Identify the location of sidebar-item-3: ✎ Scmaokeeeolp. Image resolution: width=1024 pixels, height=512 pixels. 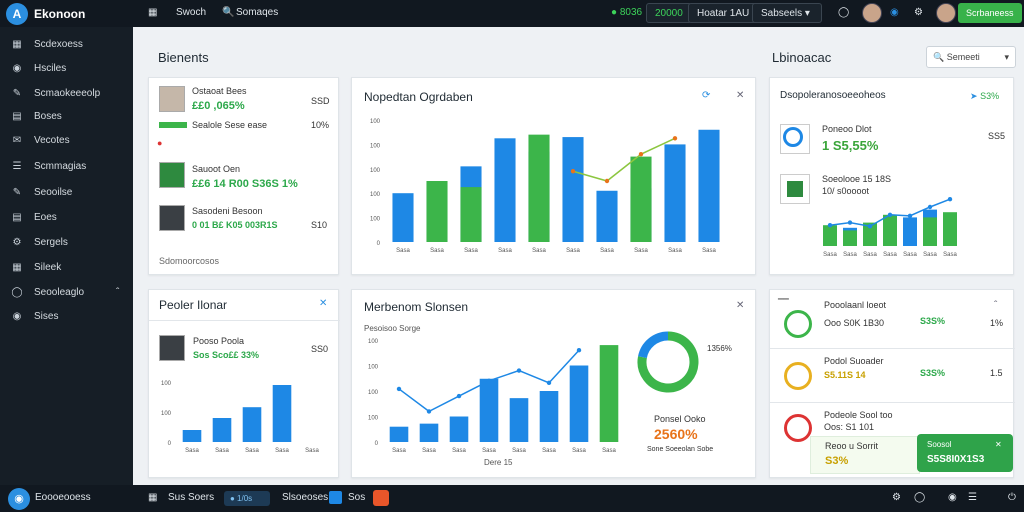
(66, 94).